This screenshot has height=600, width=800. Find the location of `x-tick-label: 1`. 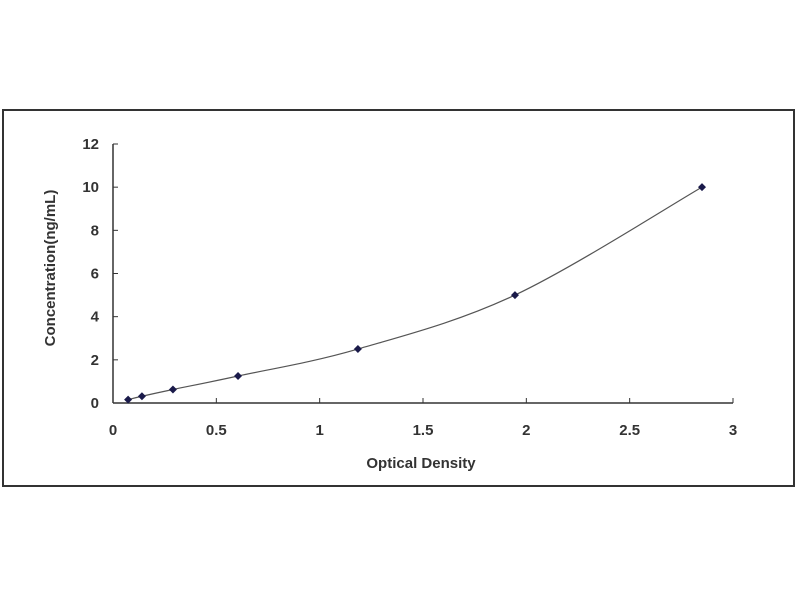

x-tick-label: 1 is located at coordinates (319, 430).